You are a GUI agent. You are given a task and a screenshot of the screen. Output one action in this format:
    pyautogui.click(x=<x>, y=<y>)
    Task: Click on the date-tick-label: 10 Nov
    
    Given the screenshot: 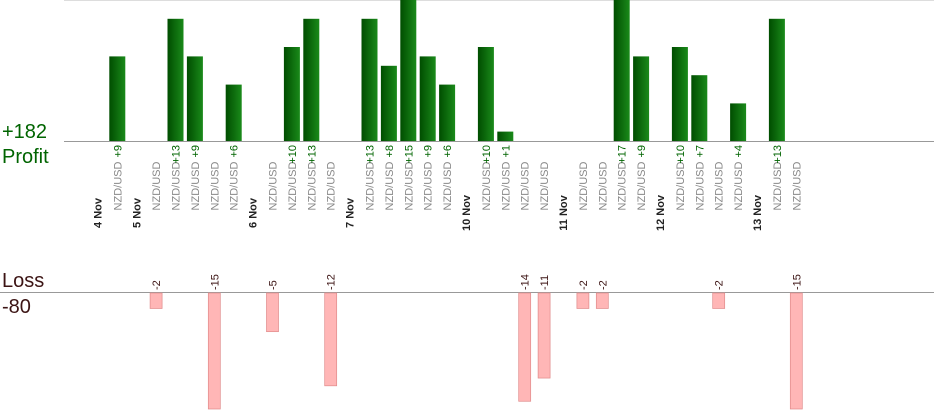 What is the action you would take?
    pyautogui.click(x=467, y=212)
    